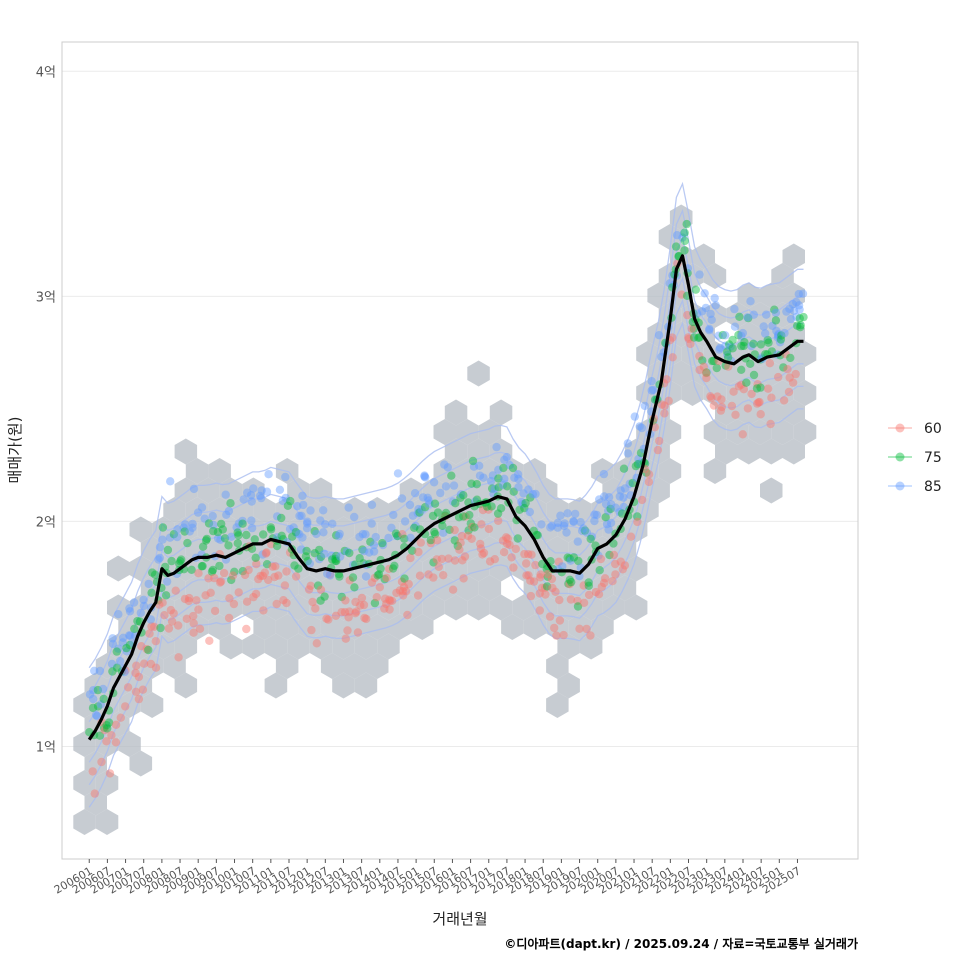 The image size is (960, 960). What do you see at coordinates (900, 457) in the screenshot?
I see `legend-key-point` at bounding box center [900, 457].